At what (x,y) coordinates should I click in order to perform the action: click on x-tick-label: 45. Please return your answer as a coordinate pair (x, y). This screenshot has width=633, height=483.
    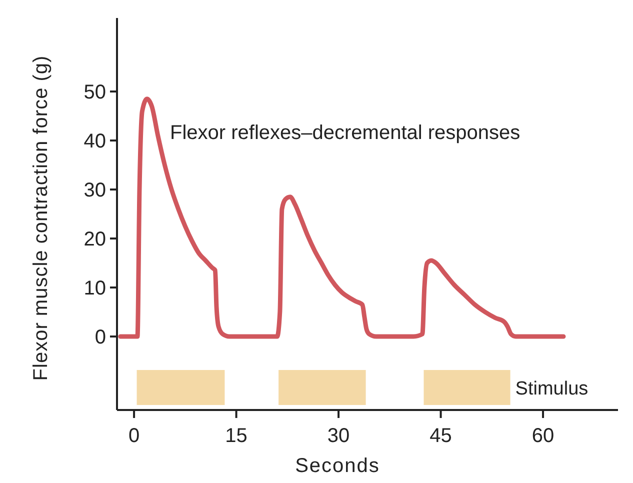
    Looking at the image, I should click on (441, 436).